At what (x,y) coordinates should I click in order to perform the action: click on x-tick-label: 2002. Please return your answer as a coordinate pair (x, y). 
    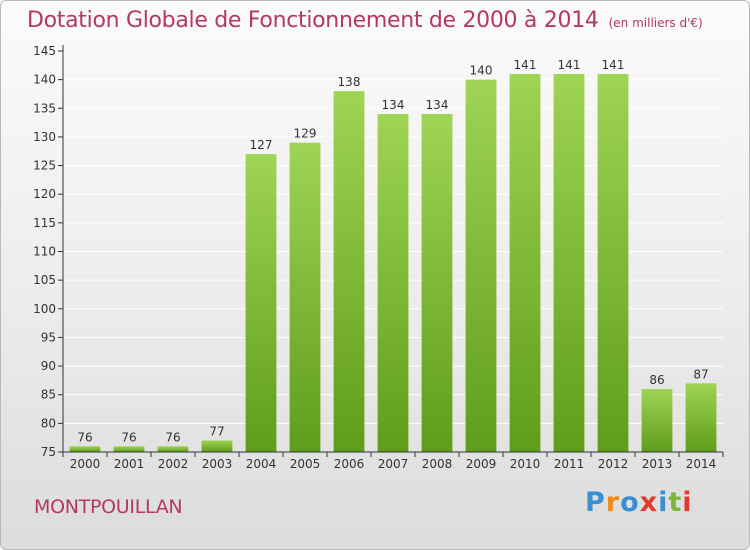
    Looking at the image, I should click on (173, 464).